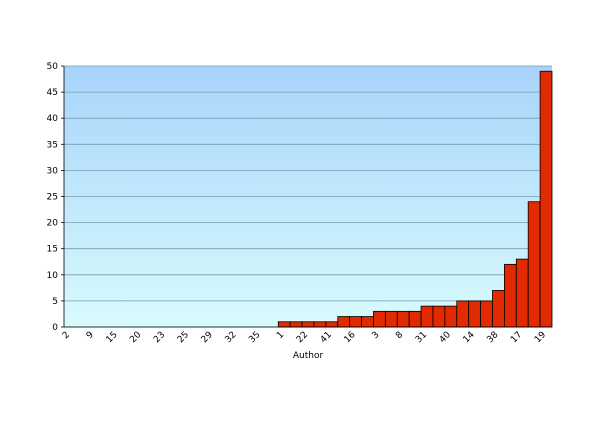  I want to click on y-tick-label: 5, so click(55, 302).